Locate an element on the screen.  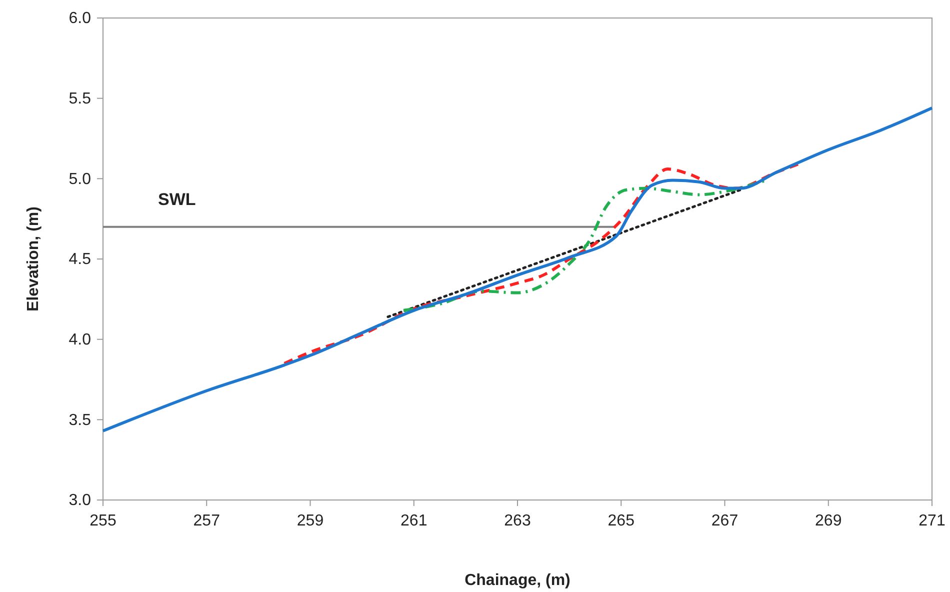
y-tick-label: 3.5 is located at coordinates (80, 420).